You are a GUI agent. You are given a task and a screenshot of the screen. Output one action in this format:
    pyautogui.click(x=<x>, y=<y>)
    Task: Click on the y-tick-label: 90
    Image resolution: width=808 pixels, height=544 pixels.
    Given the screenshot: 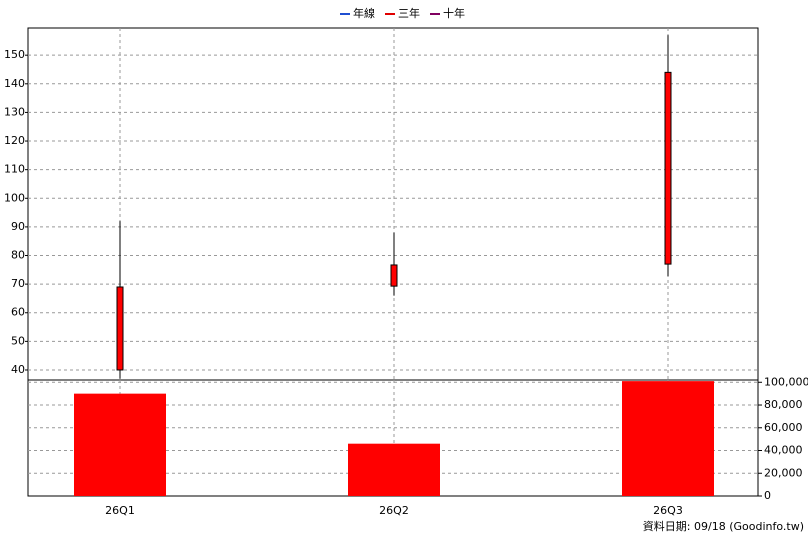 What is the action you would take?
    pyautogui.click(x=18, y=226)
    